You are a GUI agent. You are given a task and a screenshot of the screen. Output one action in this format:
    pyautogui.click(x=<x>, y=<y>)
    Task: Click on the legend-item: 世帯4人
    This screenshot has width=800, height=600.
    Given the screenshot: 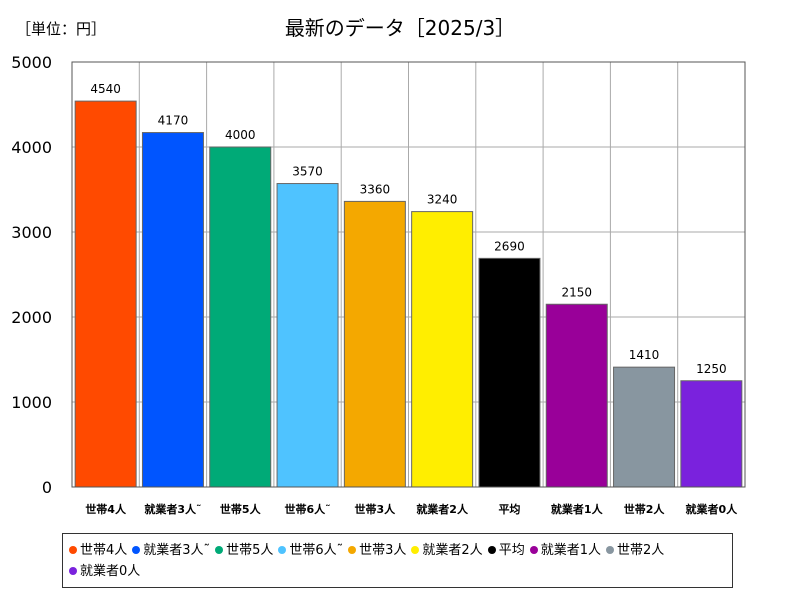 What is the action you would take?
    pyautogui.click(x=98, y=550)
    